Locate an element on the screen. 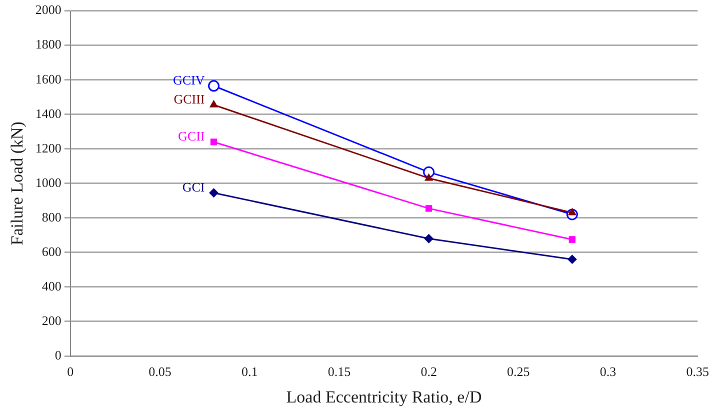 Image resolution: width=712 pixels, height=416 pixels. x-tick-label: 0.2 is located at coordinates (428, 372).